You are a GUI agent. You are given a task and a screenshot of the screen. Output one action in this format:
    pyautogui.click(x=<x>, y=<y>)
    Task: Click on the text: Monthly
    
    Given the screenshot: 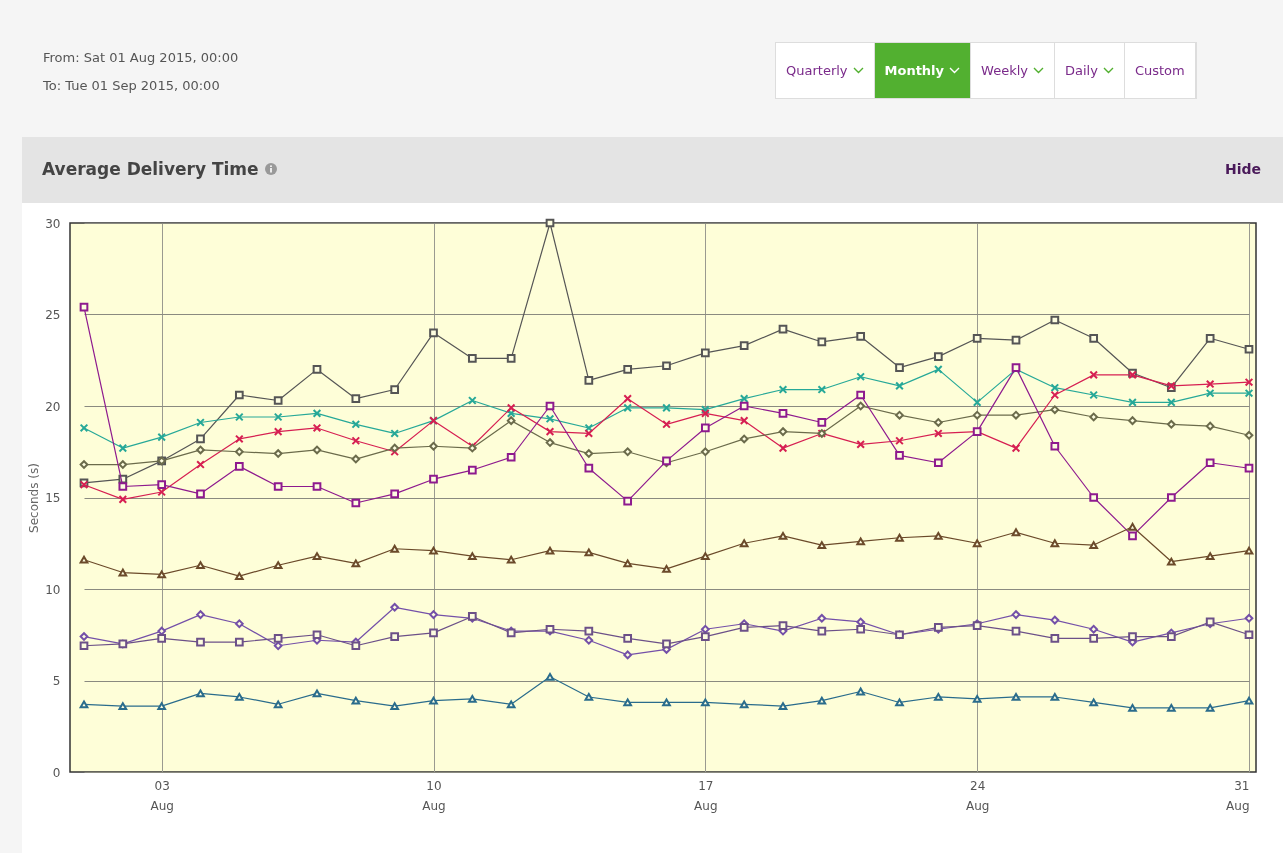 What is the action you would take?
    pyautogui.click(x=914, y=70)
    